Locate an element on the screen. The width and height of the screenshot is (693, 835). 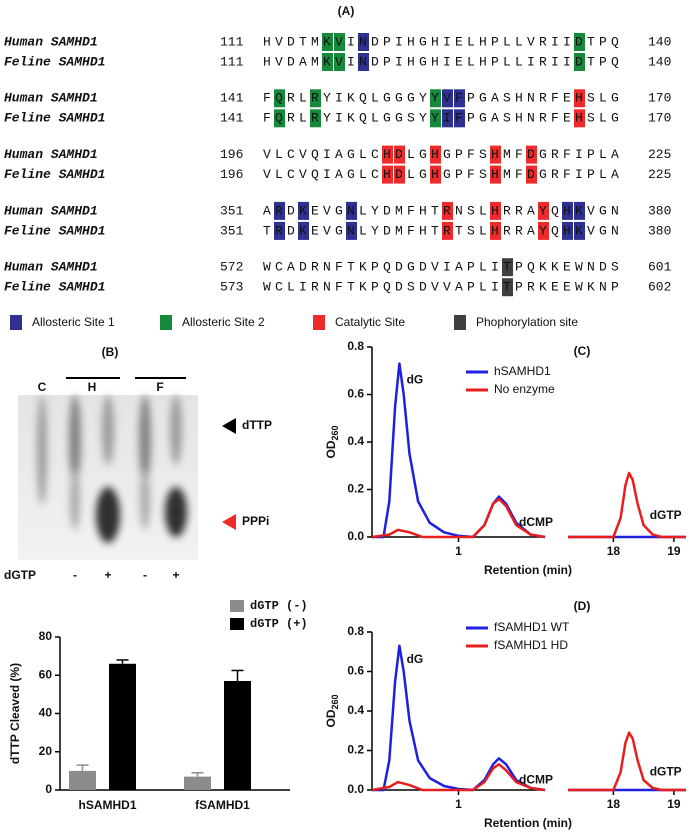
sequence: K is located at coordinates (305, 210).